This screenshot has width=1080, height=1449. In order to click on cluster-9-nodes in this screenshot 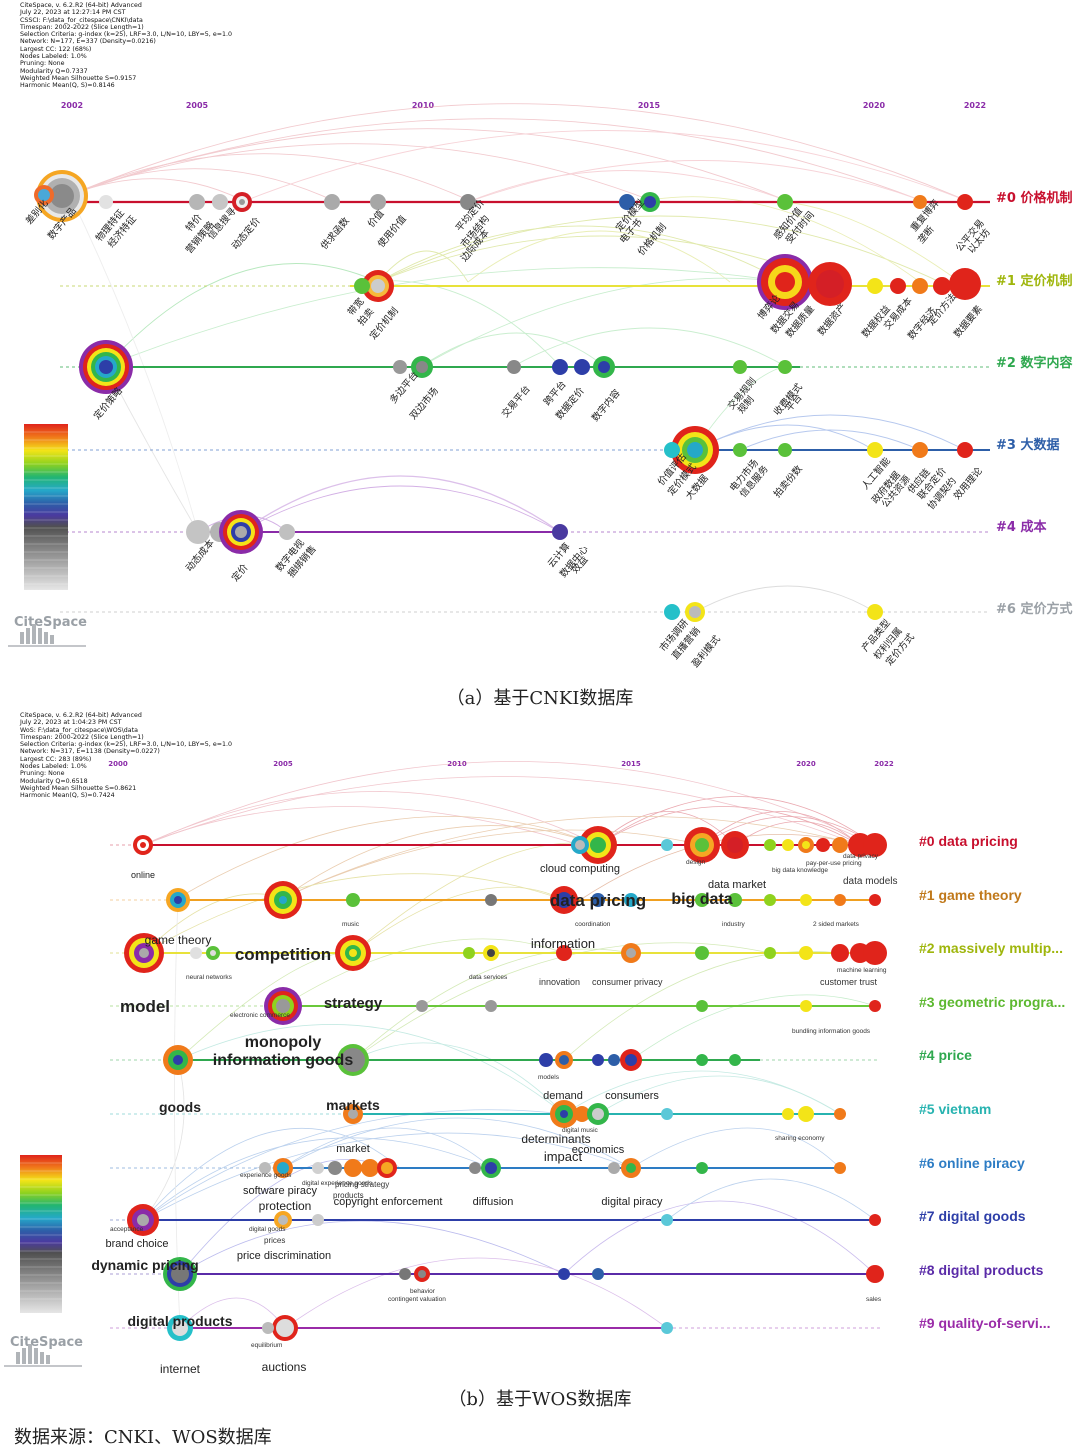, I will do `click(420, 1328)`.